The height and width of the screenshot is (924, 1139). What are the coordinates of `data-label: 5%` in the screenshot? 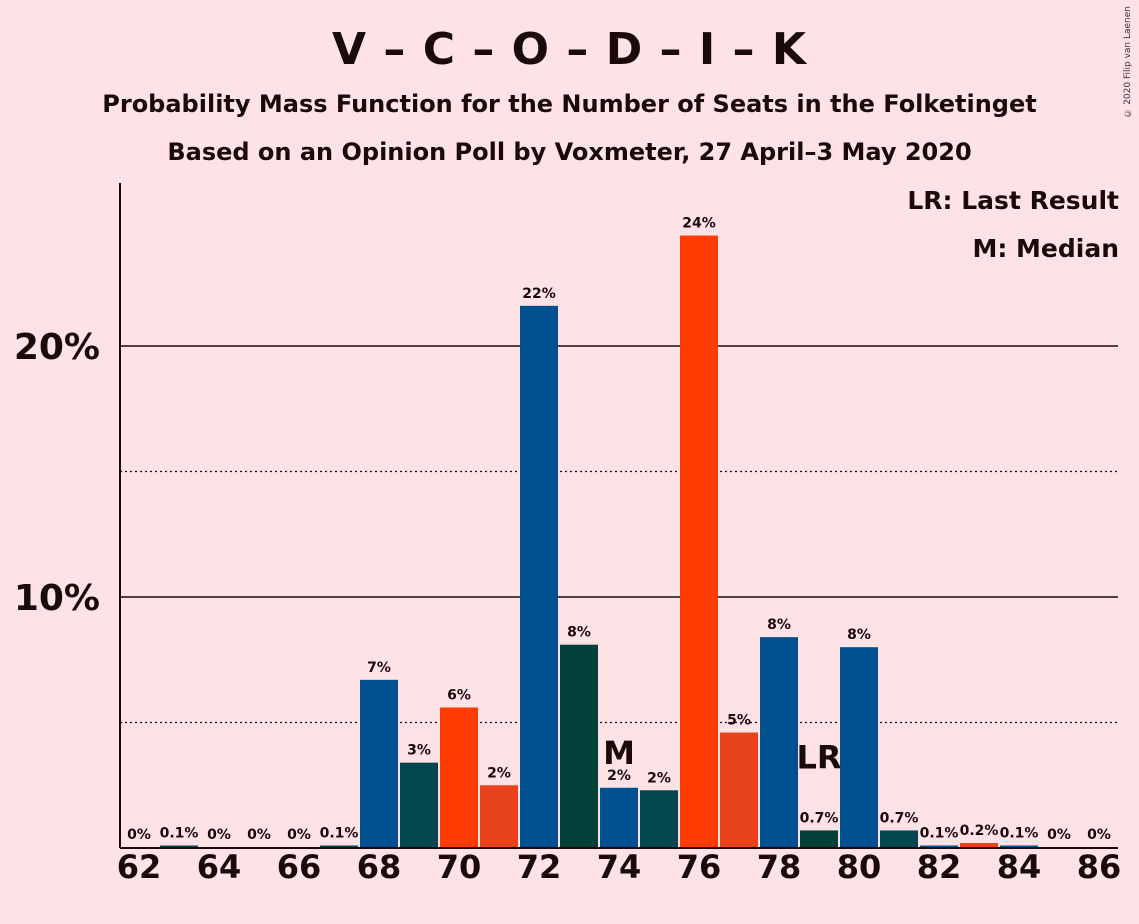 It's located at (739, 721).